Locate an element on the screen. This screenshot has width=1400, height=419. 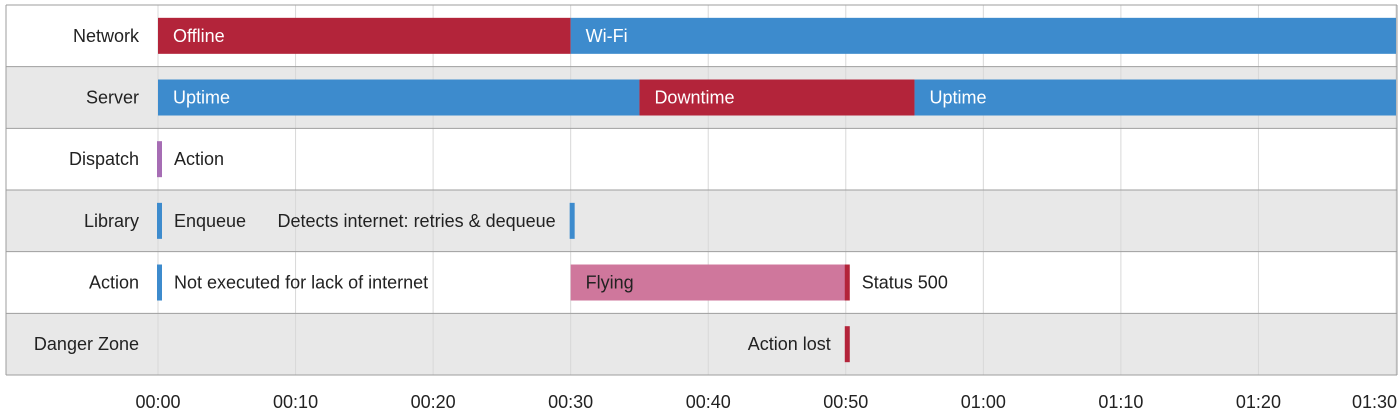
bar-label: Action lost is located at coordinates (789, 344).